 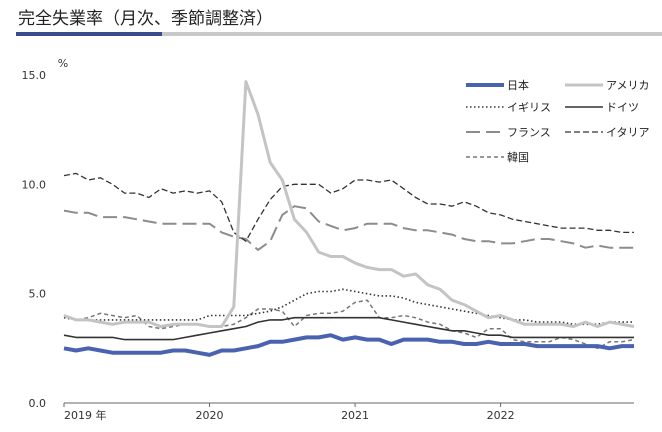 What do you see at coordinates (89, 34) in the screenshot?
I see `title-underline-accent` at bounding box center [89, 34].